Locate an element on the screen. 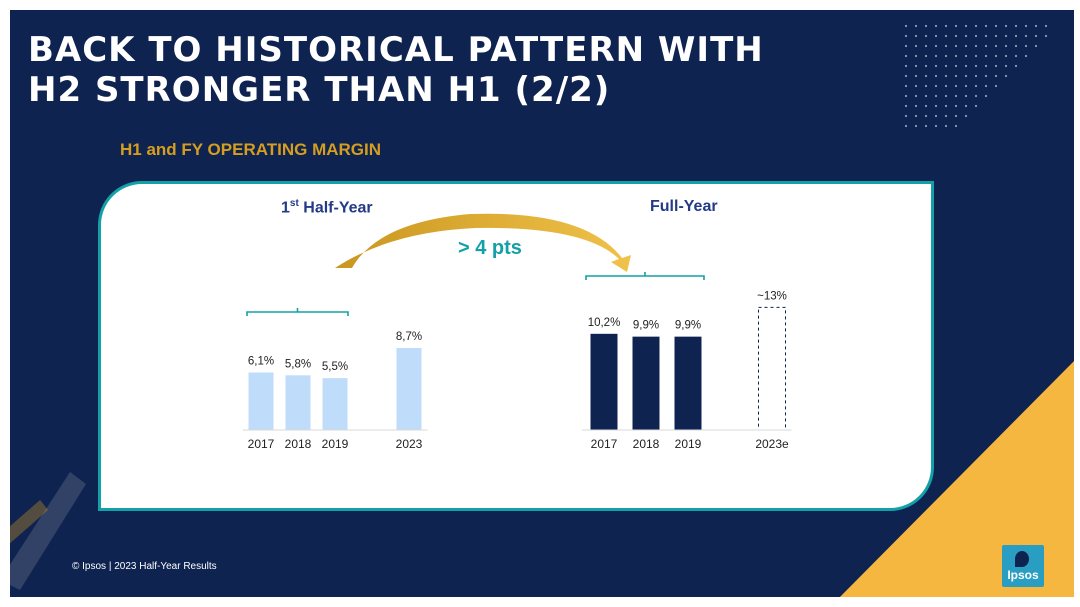 This screenshot has width=1080, height=607. h1-data-label-2023: 8,7% is located at coordinates (409, 337).